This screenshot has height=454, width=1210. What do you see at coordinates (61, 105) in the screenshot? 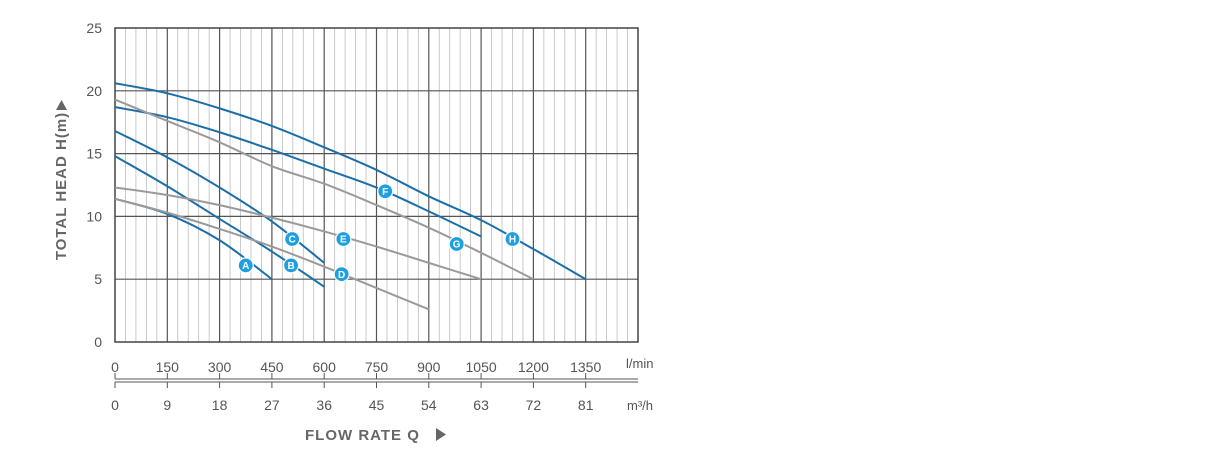
I see `y-axis-arrow-icon` at bounding box center [61, 105].